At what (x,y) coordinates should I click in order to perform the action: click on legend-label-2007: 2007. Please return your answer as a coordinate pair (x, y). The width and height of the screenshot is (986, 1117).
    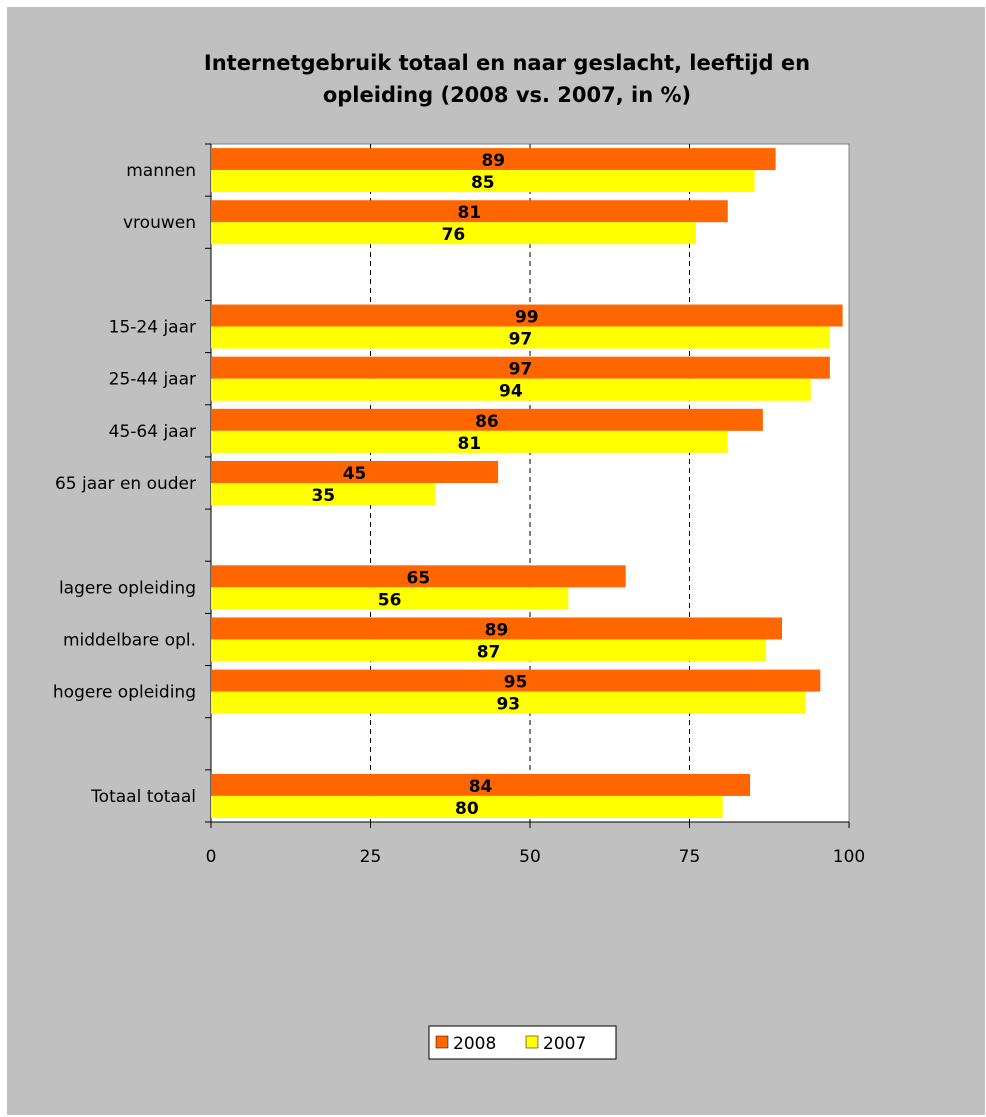
    Looking at the image, I should click on (564, 1044).